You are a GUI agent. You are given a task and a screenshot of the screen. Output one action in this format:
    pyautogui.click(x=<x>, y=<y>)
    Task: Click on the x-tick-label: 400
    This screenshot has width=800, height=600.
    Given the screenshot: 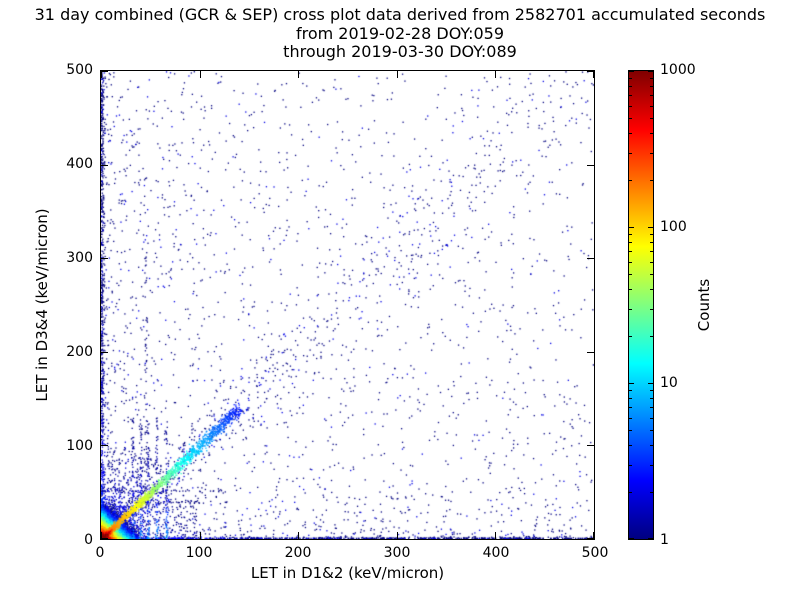 What is the action you would take?
    pyautogui.click(x=496, y=553)
    